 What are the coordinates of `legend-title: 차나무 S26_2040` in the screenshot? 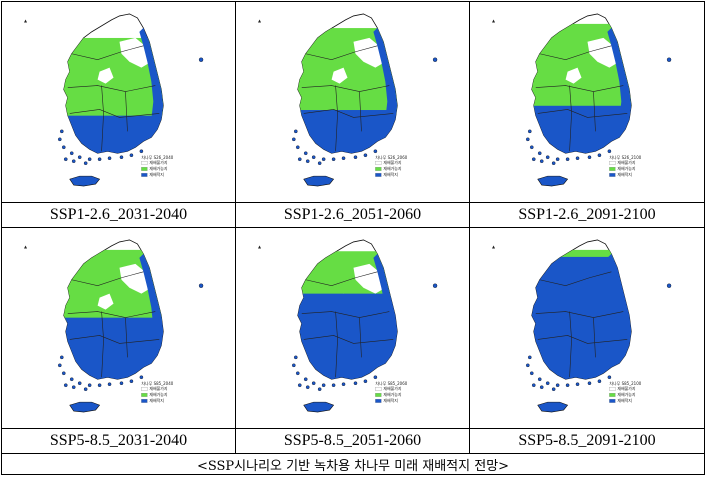 It's located at (157, 157).